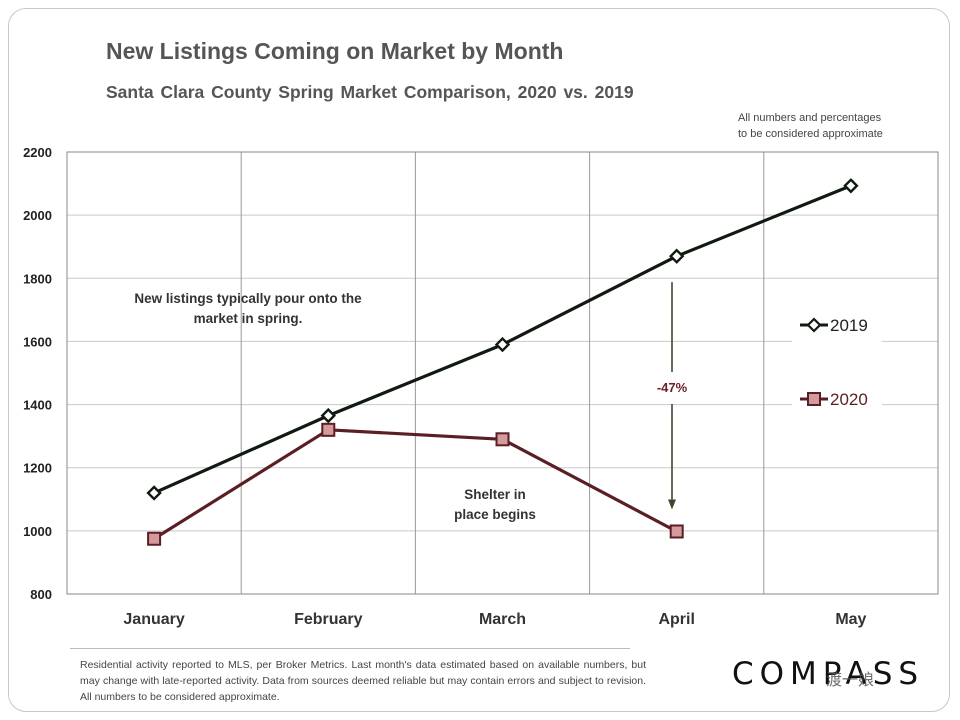 The height and width of the screenshot is (720, 960). What do you see at coordinates (810, 118) in the screenshot?
I see `note-line-1: All numbers and percentages` at bounding box center [810, 118].